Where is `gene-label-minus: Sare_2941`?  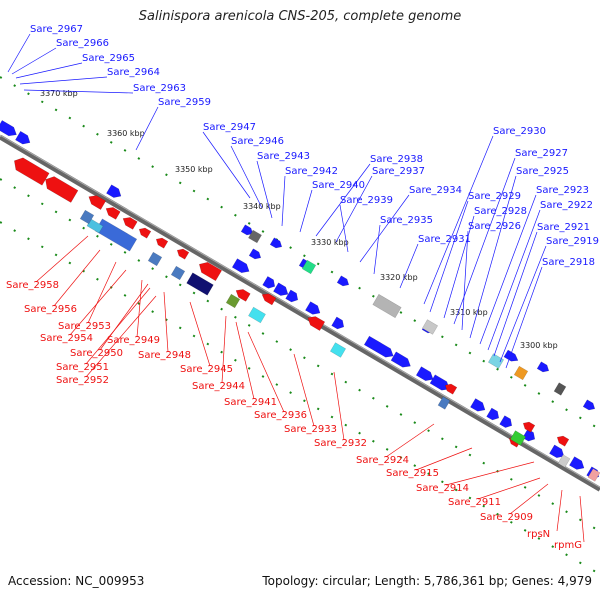
gene-label-minus: Sare_2941 is located at coordinates (250, 402).